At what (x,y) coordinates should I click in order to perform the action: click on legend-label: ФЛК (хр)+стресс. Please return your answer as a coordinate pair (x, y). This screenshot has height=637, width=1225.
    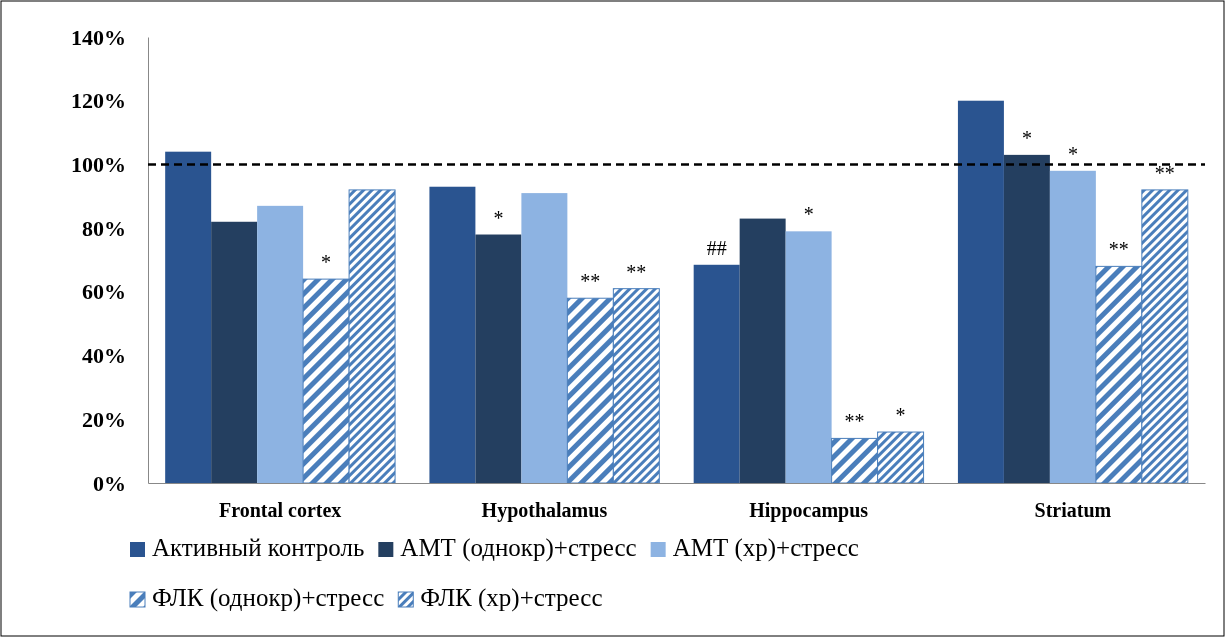
    Looking at the image, I should click on (511, 598).